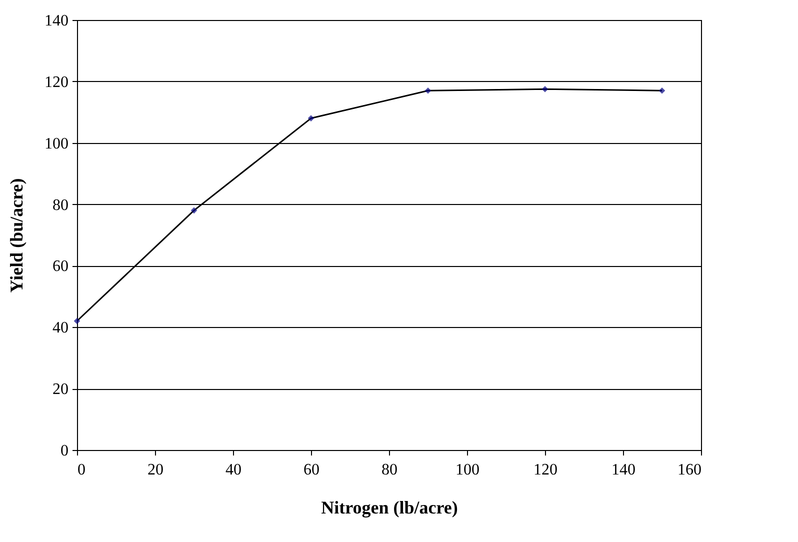 The image size is (798, 542). What do you see at coordinates (389, 508) in the screenshot?
I see `x-axis-title: Nitrogen (lb/acre)` at bounding box center [389, 508].